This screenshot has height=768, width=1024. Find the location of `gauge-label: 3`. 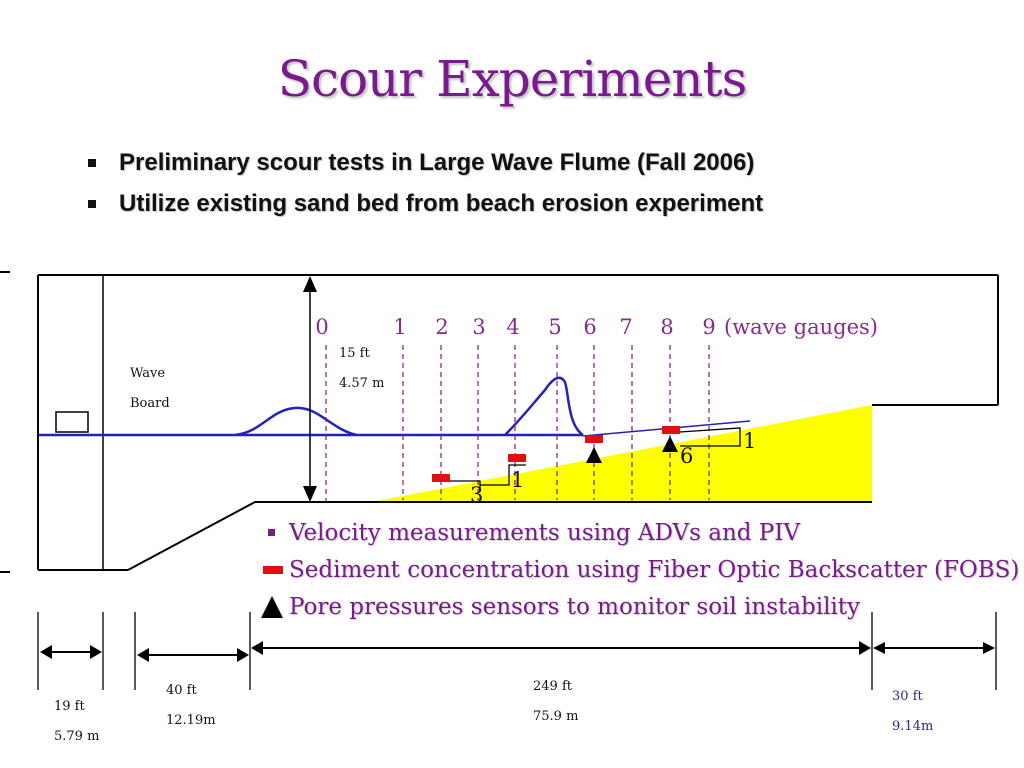

gauge-label: 3 is located at coordinates (478, 327).